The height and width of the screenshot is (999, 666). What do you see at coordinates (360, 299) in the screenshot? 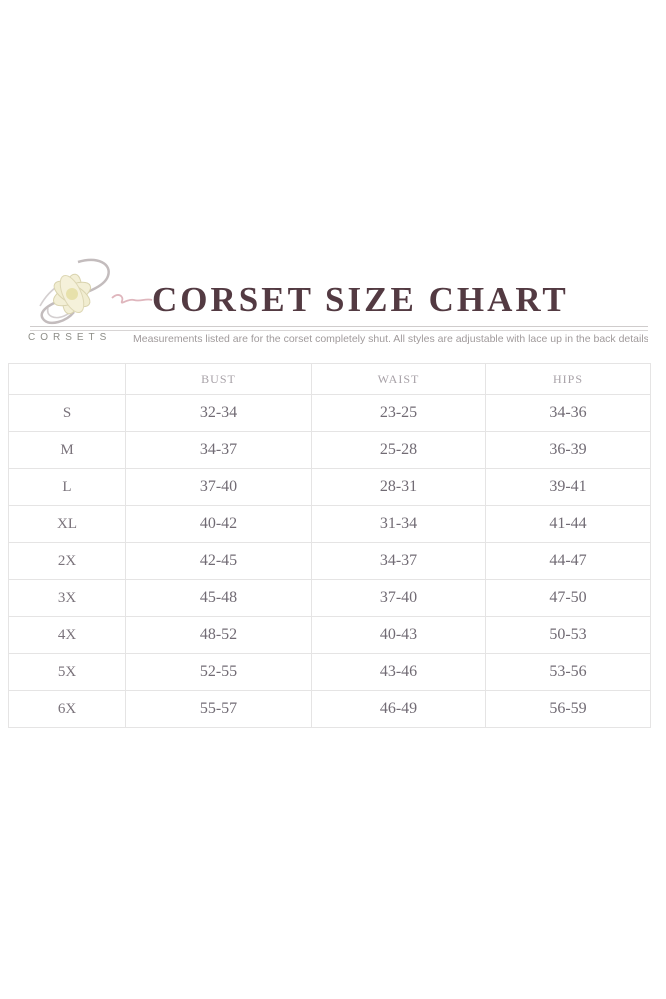
I see `page-title: CORSET SIZE CHART` at bounding box center [360, 299].